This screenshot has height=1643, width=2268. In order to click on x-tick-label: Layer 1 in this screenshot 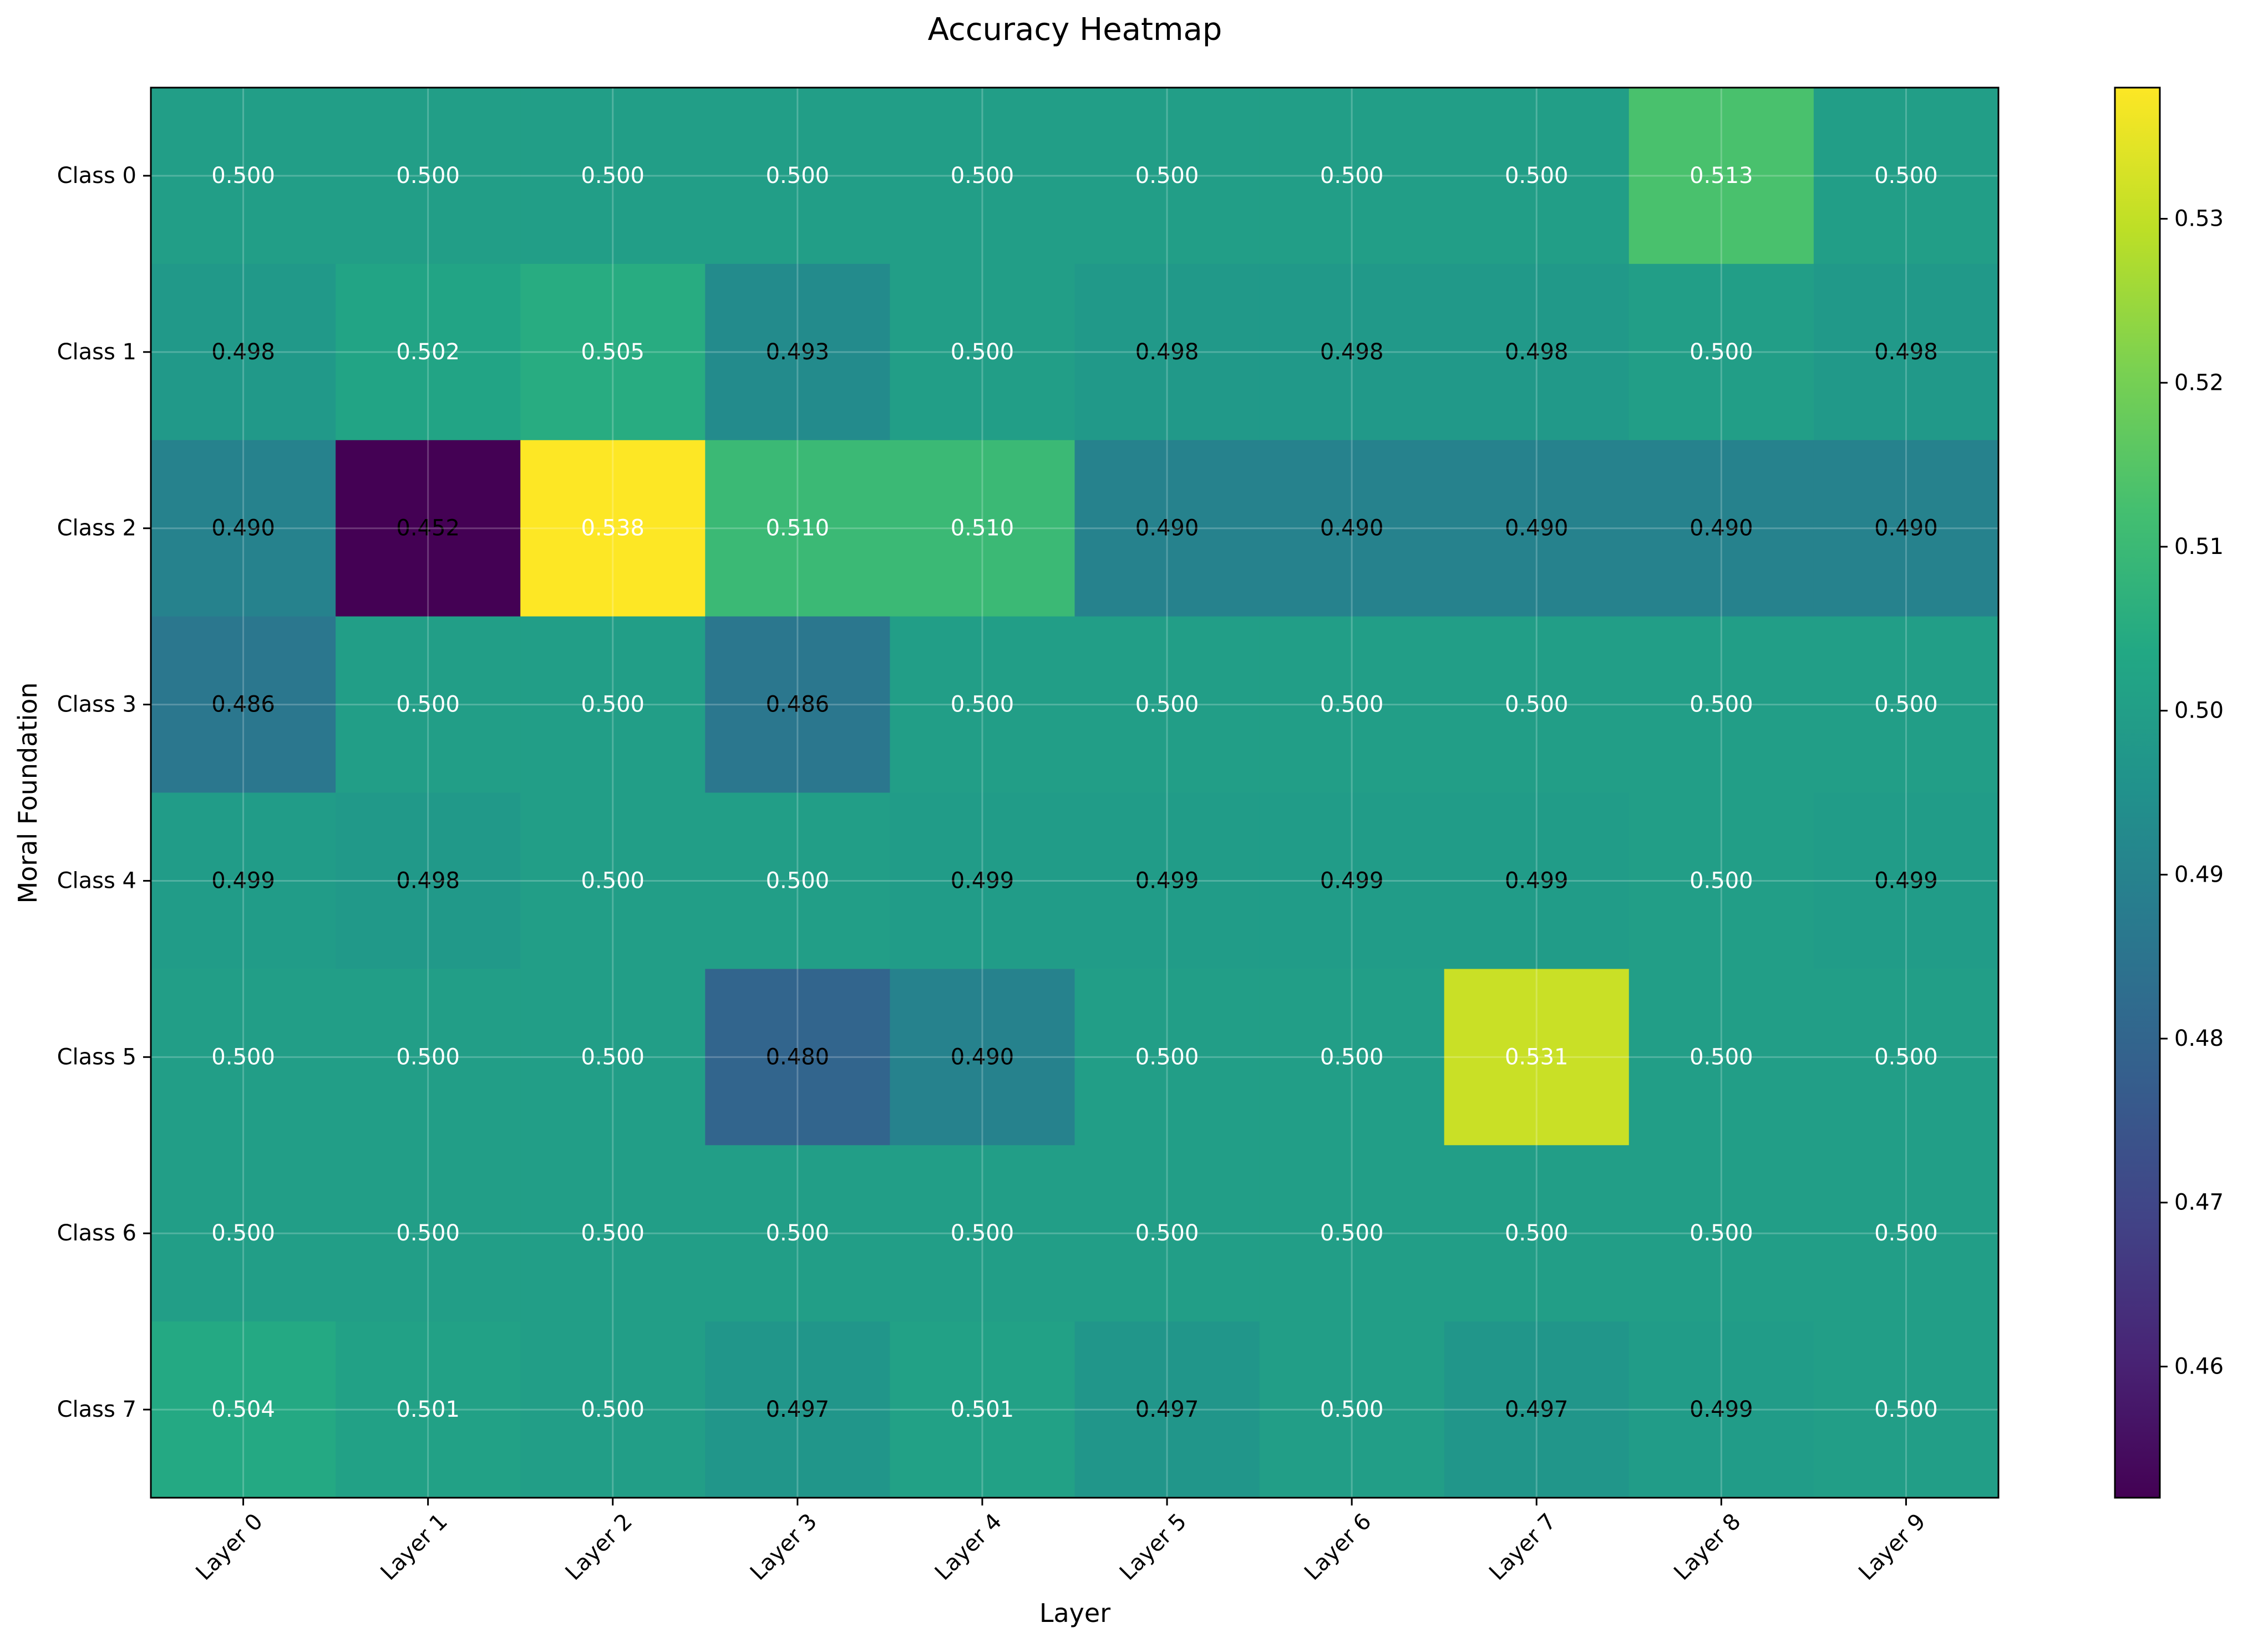, I will do `click(415, 1547)`.